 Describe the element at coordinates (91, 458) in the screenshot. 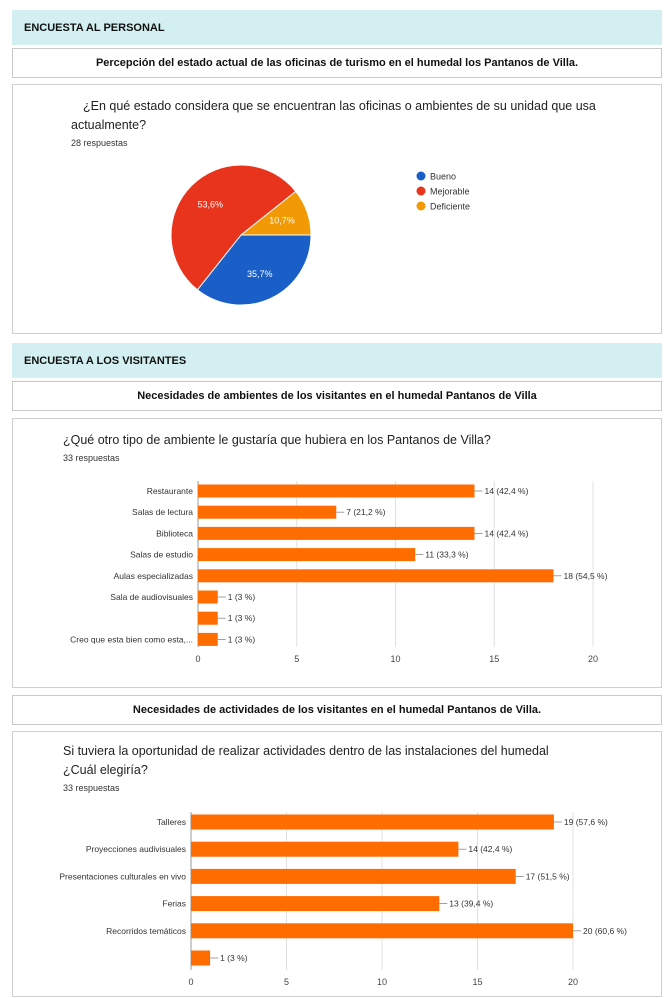

I see `environments-responses-count: 33 respuestas` at that location.